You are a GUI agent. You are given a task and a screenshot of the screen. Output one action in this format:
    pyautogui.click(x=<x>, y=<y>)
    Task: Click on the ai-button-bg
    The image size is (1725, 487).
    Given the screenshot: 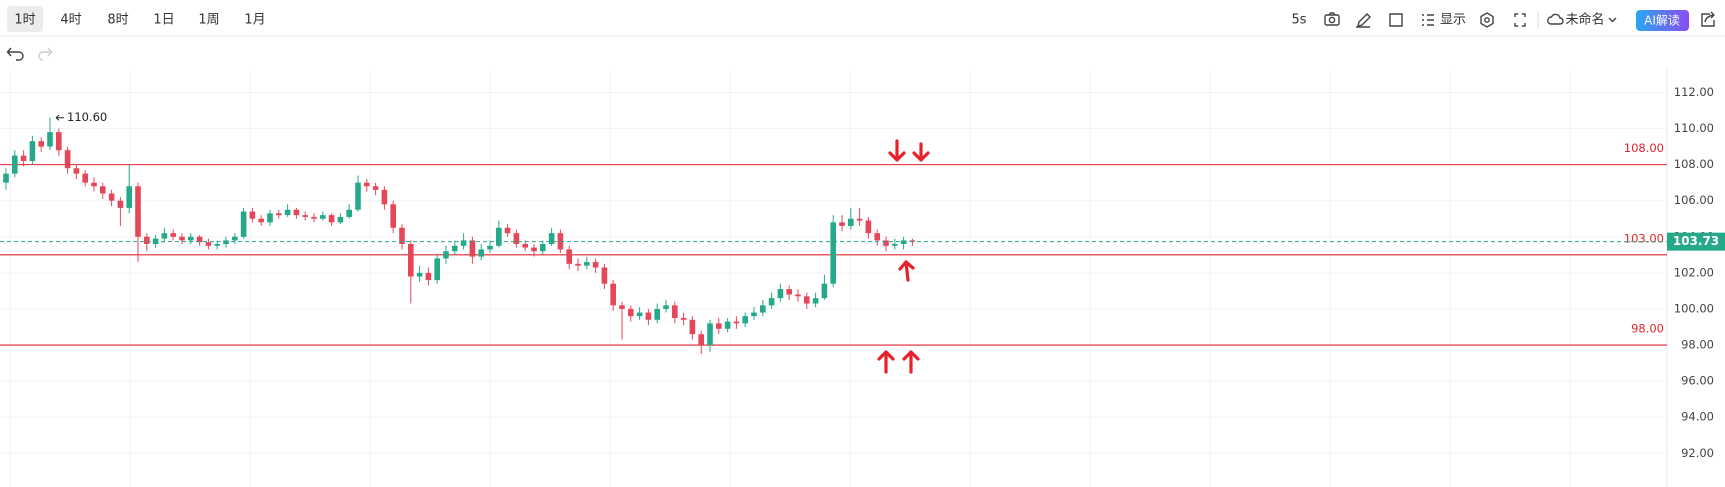 What is the action you would take?
    pyautogui.click(x=1662, y=20)
    